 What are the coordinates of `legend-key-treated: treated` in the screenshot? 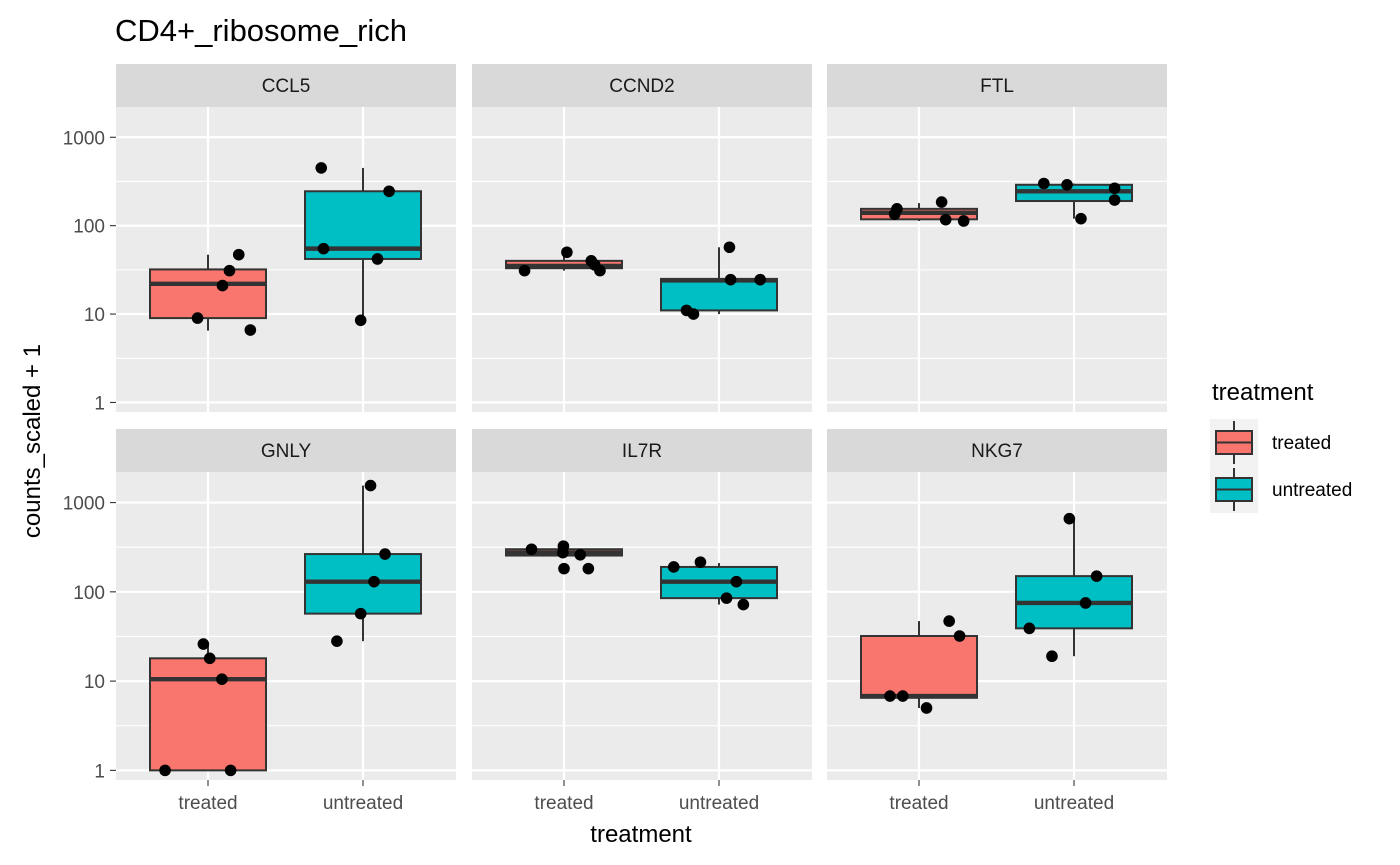 It's located at (1270, 442).